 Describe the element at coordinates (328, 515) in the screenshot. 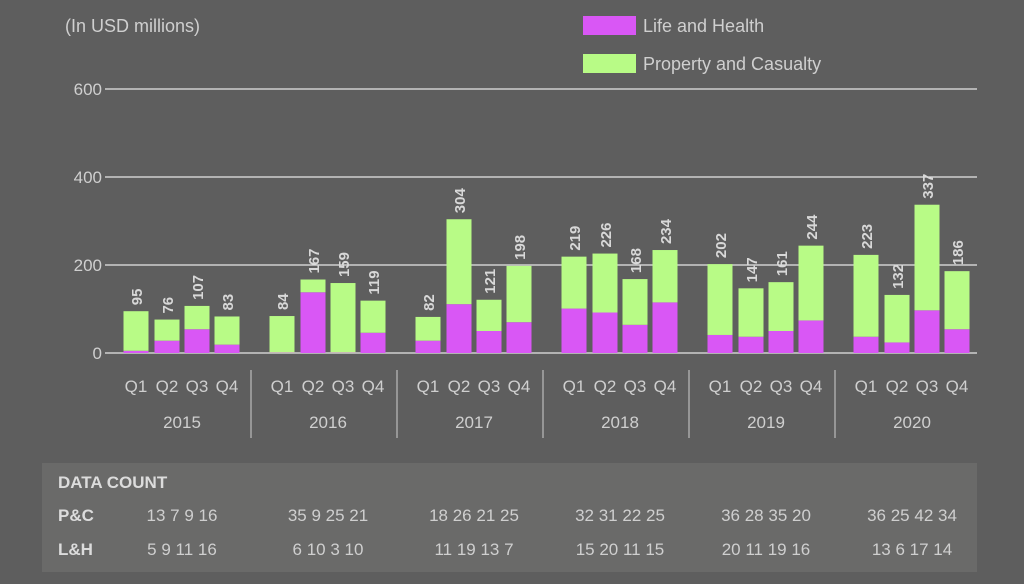

I see `pc-count-group: 35 9 25 21` at that location.